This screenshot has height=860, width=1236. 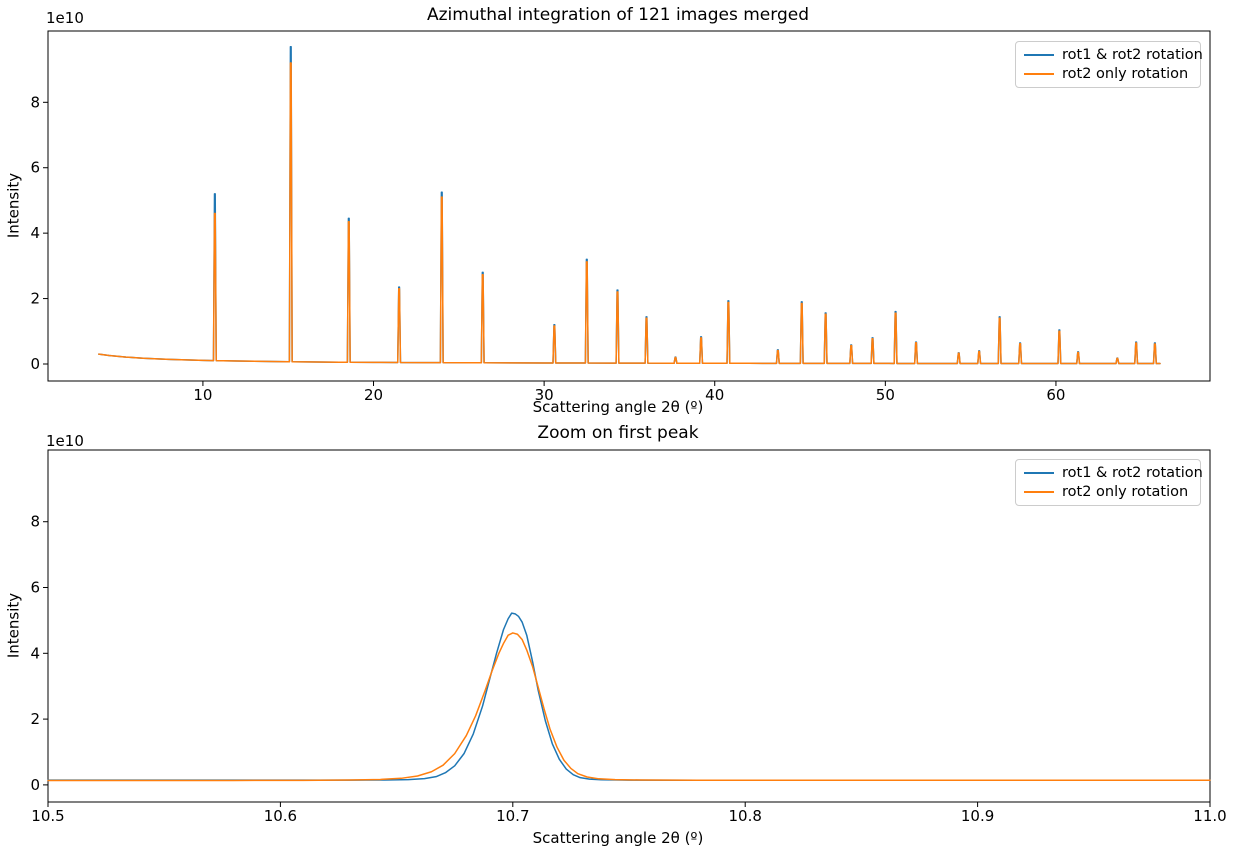 I want to click on x-tick-label: 60, so click(x=1055, y=395).